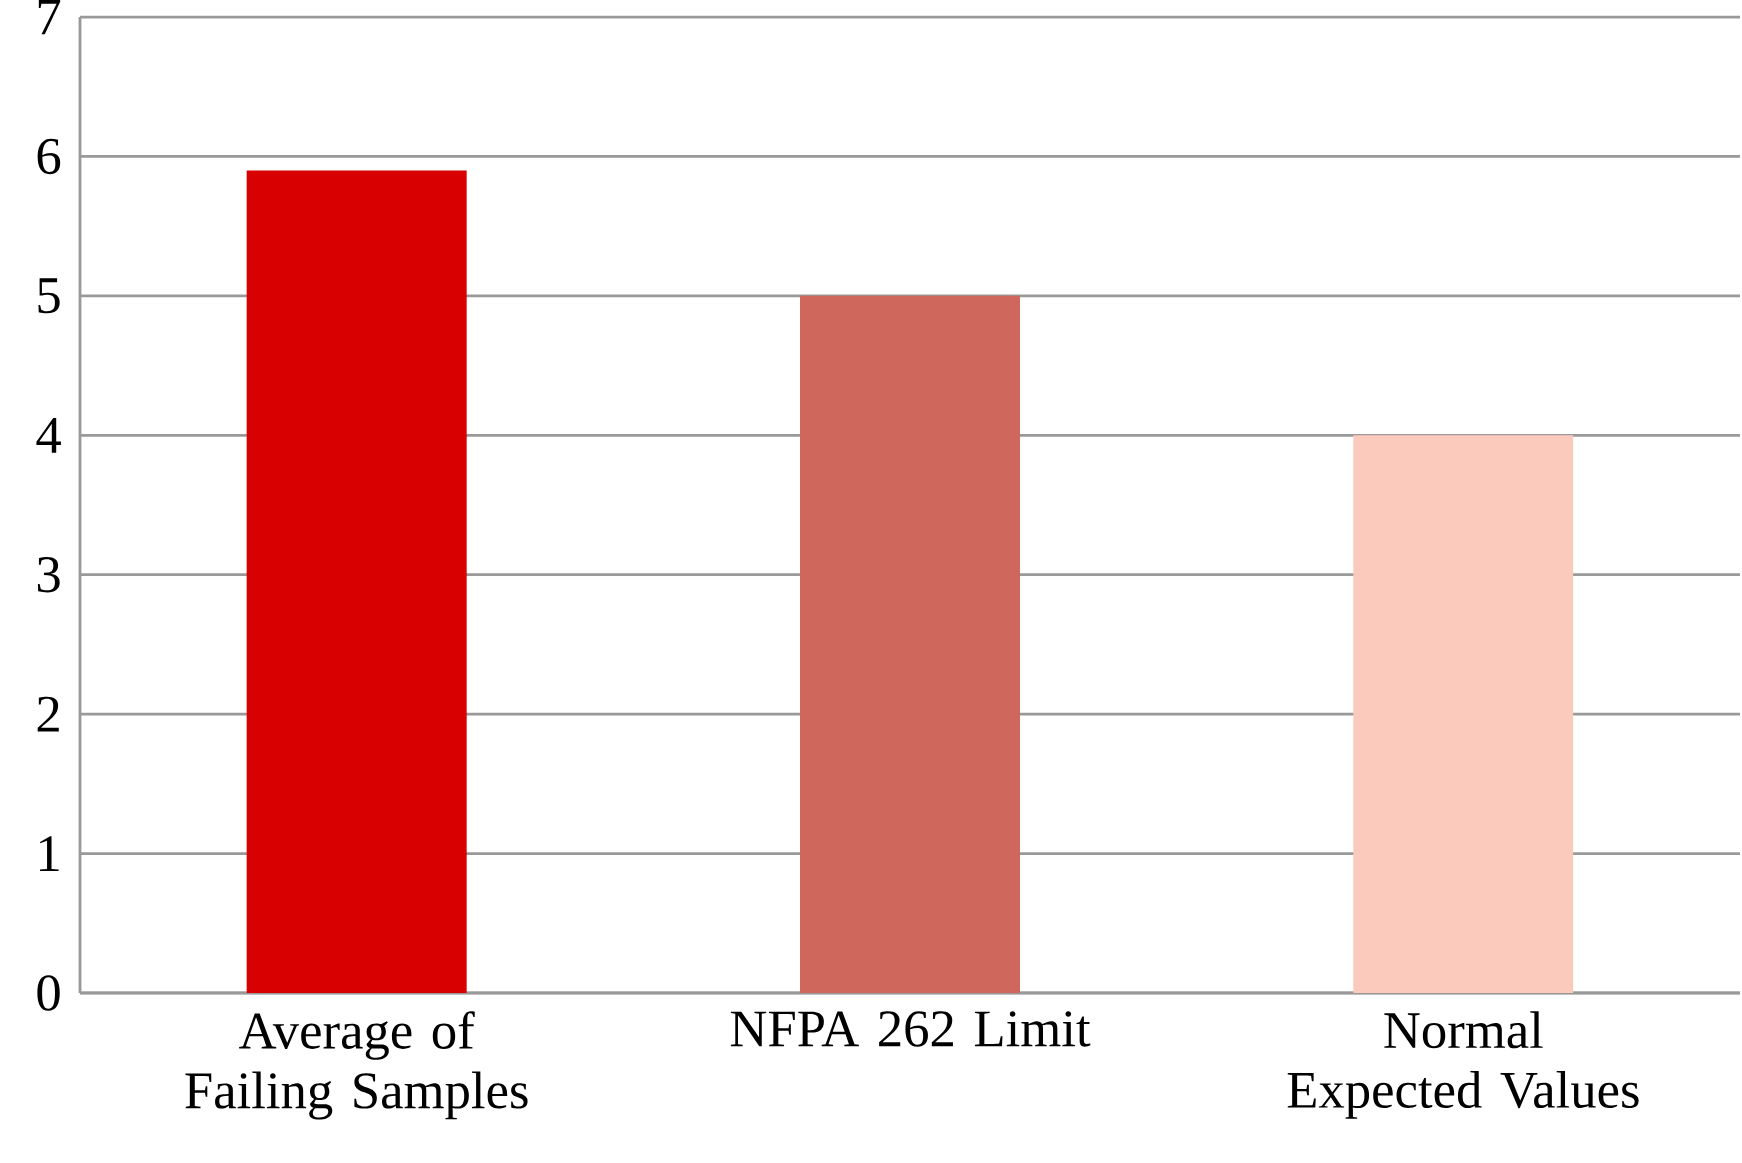 The height and width of the screenshot is (1163, 1742). Describe the element at coordinates (48, 714) in the screenshot. I see `y-tick-label: 2` at that location.